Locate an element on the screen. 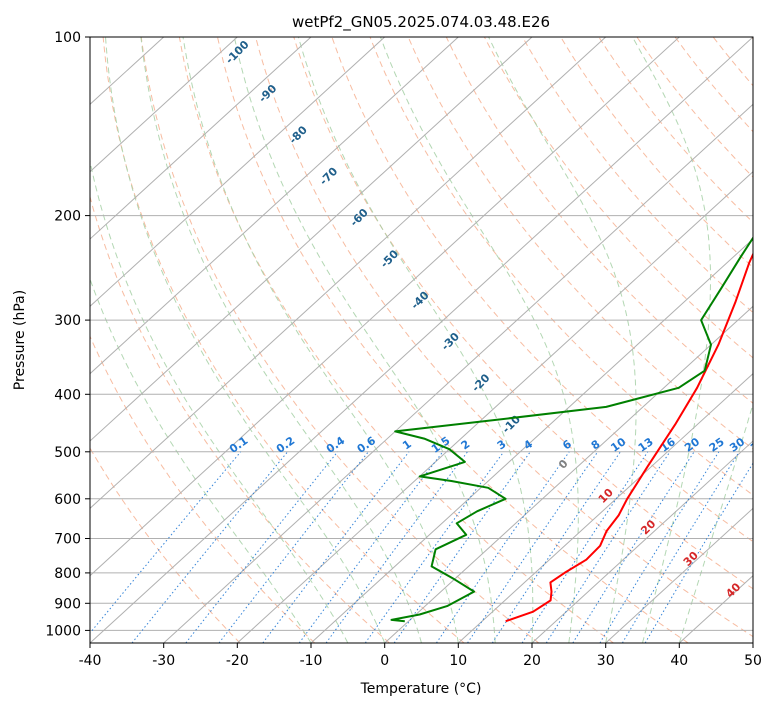 The height and width of the screenshot is (708, 775). dry-adiabat-label: -20 is located at coordinates (480, 382).